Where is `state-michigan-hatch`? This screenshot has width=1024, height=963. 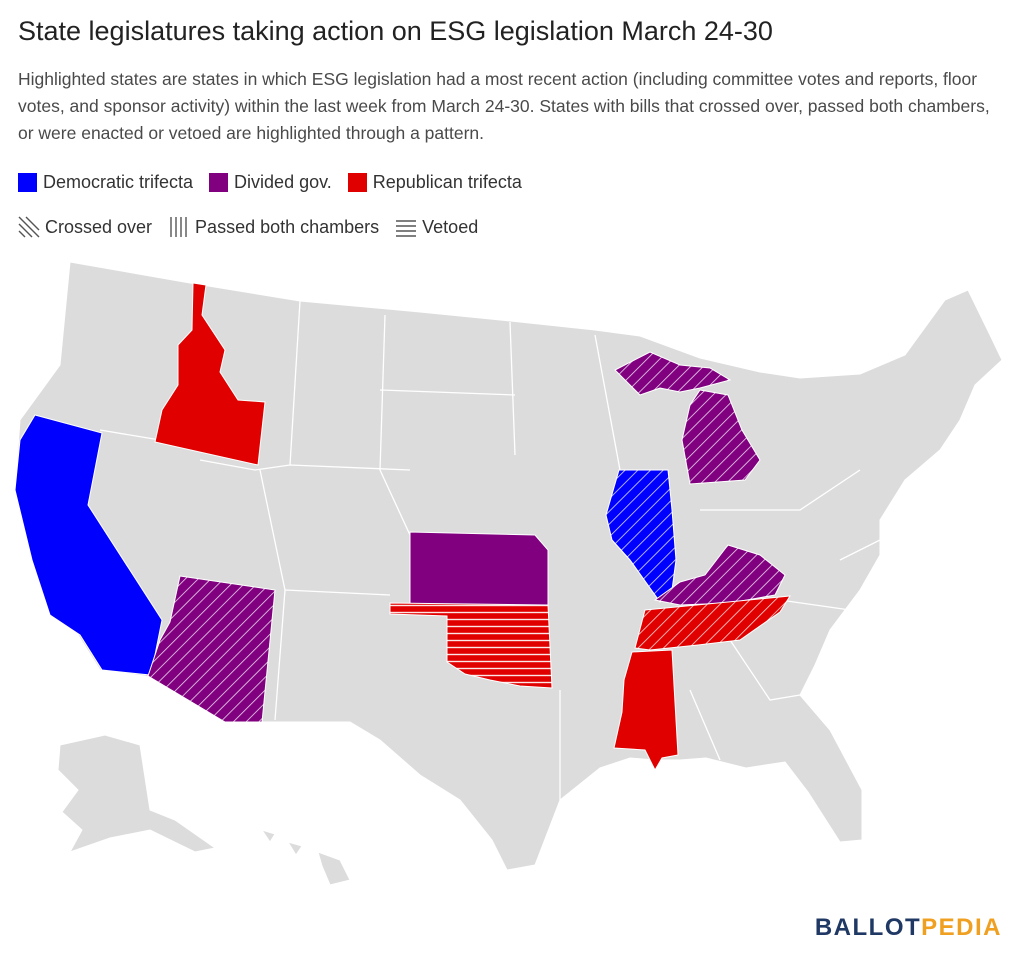
state-michigan-hatch is located at coordinates (687, 418).